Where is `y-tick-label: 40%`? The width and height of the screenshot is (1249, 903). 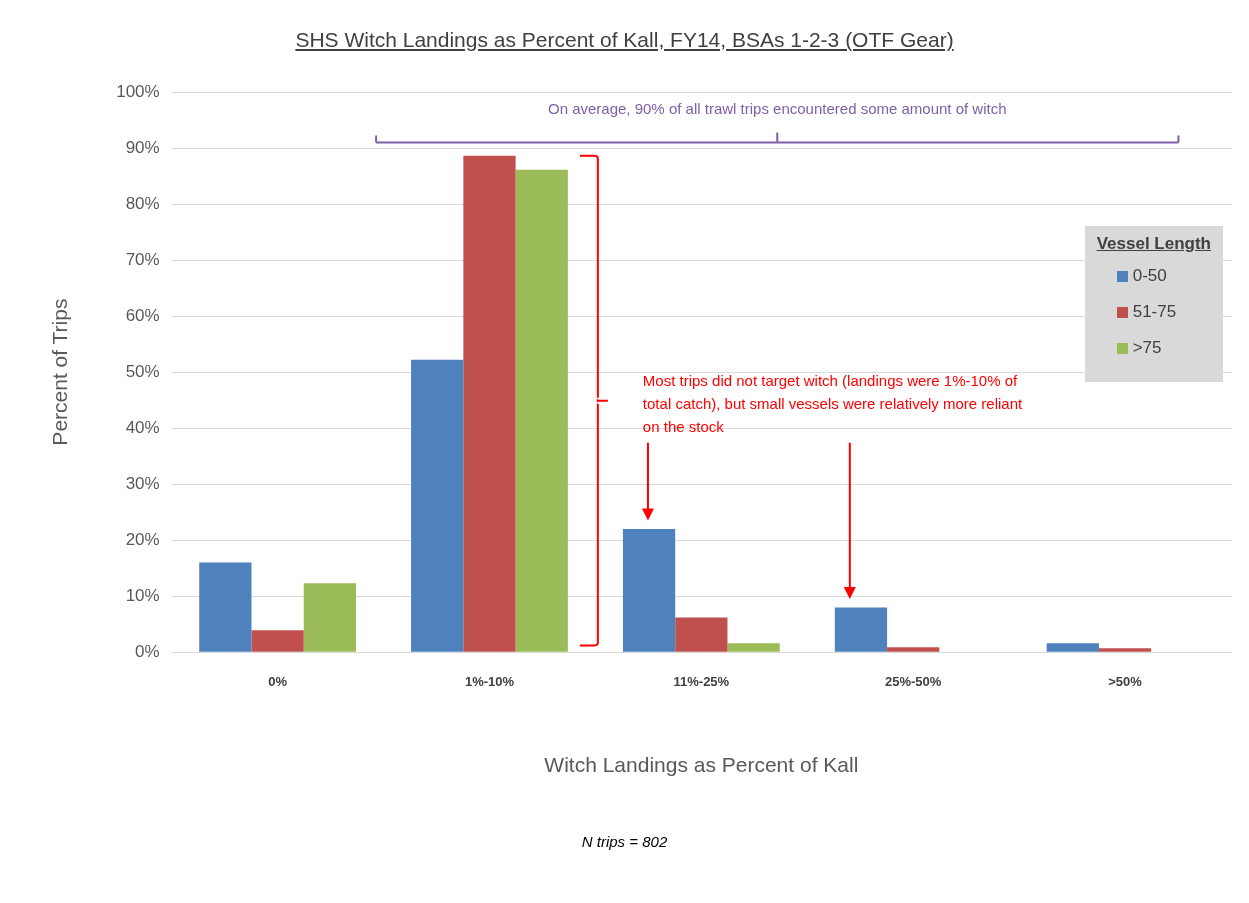
y-tick-label: 40% is located at coordinates (142, 427).